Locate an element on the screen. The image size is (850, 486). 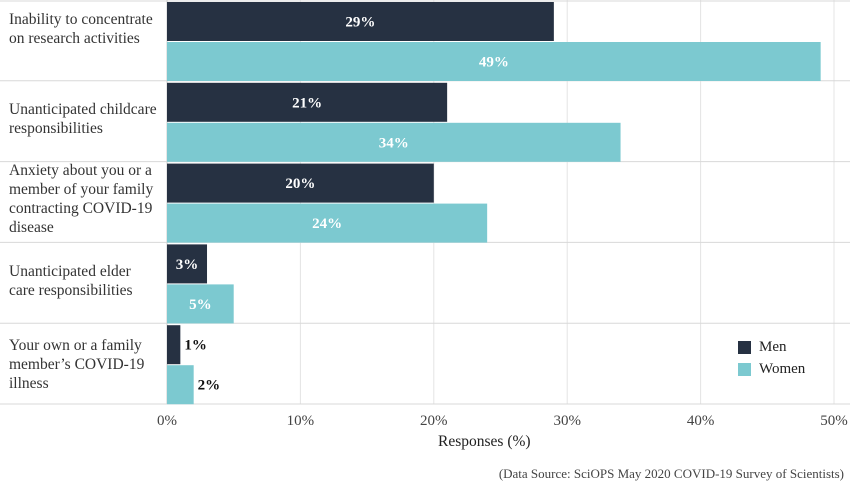
bar-value-label: 29% is located at coordinates (360, 23).